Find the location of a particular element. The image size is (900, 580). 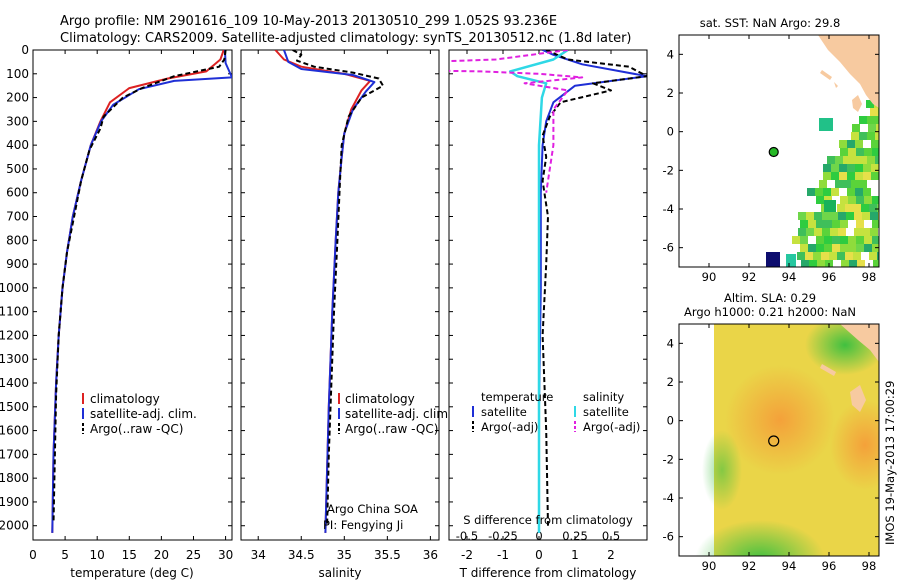

sla-warm-anomaly is located at coordinates (854, 445).